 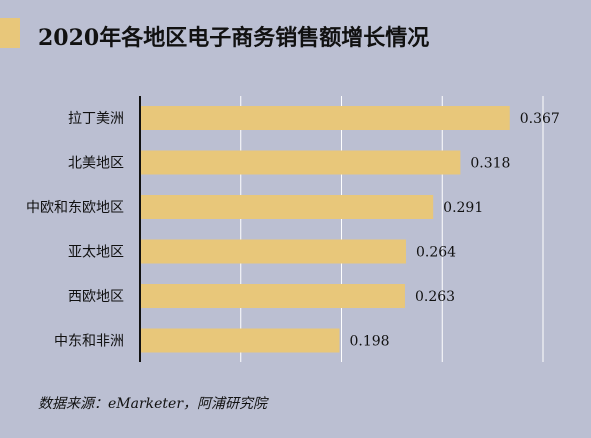 I want to click on category-label: 北美地区, so click(x=96, y=164).